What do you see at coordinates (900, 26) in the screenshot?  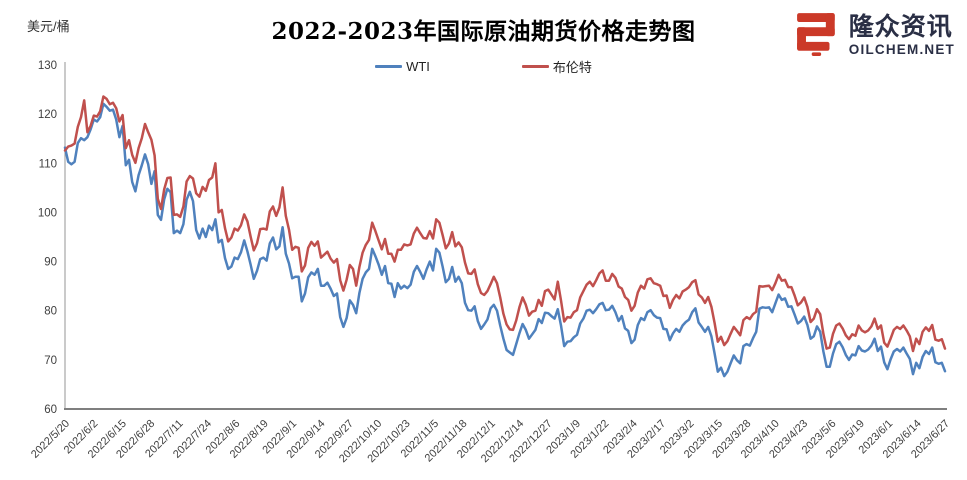 I see `logo-brand-name: 隆众资讯` at bounding box center [900, 26].